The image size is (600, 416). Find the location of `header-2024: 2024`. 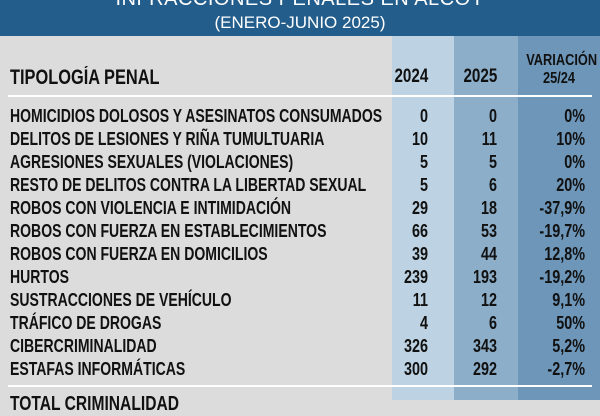

header-2024: 2024 is located at coordinates (411, 76).